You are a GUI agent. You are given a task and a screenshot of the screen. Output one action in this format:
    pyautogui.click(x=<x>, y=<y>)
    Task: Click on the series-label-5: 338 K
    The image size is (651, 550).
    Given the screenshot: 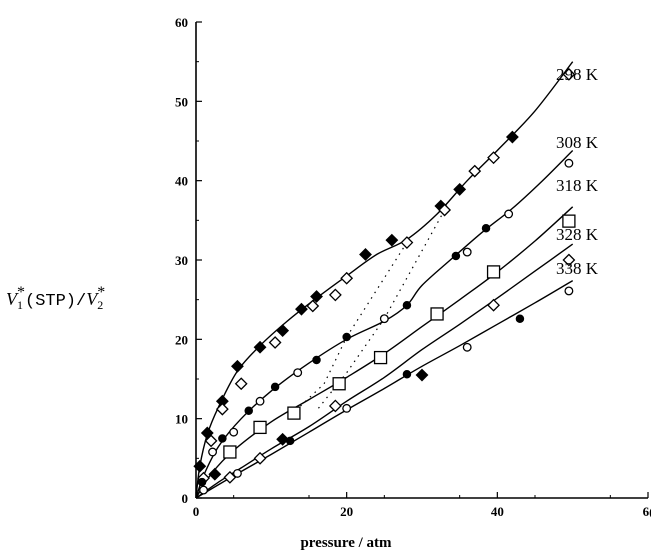 What is the action you would take?
    pyautogui.click(x=577, y=268)
    